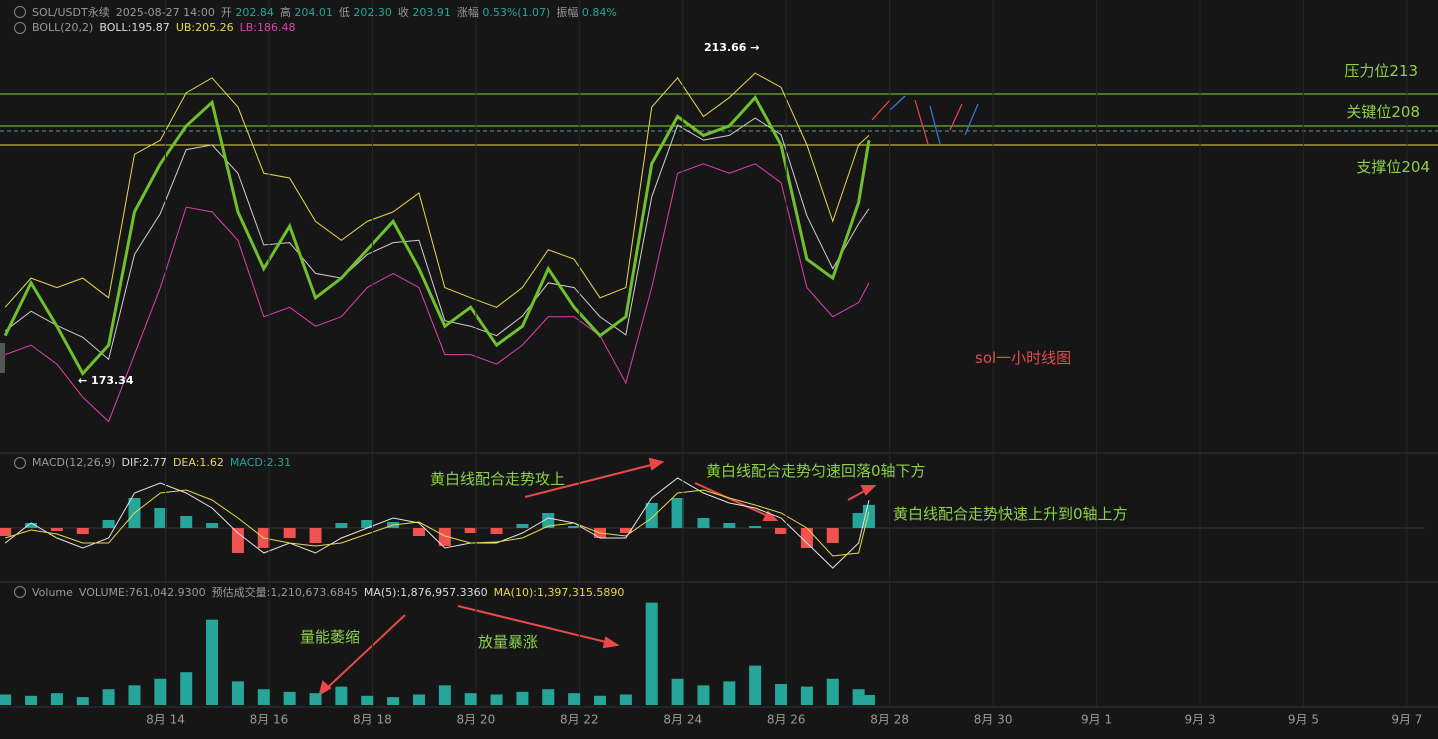 The height and width of the screenshot is (739, 1438). I want to click on x-tick-label: 9月 1, so click(1096, 720).